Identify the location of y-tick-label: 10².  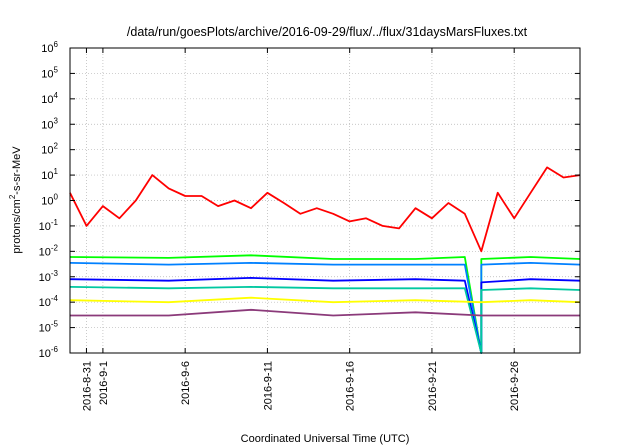
(49, 149).